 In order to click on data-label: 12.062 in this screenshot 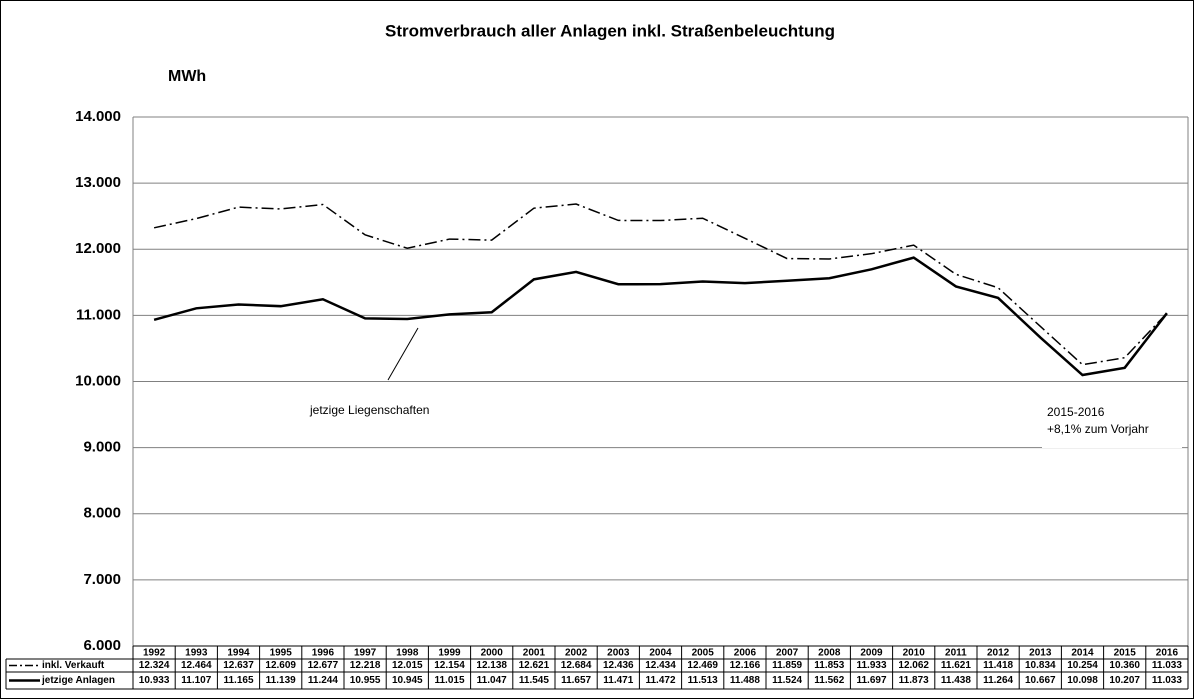, I will do `click(913, 665)`.